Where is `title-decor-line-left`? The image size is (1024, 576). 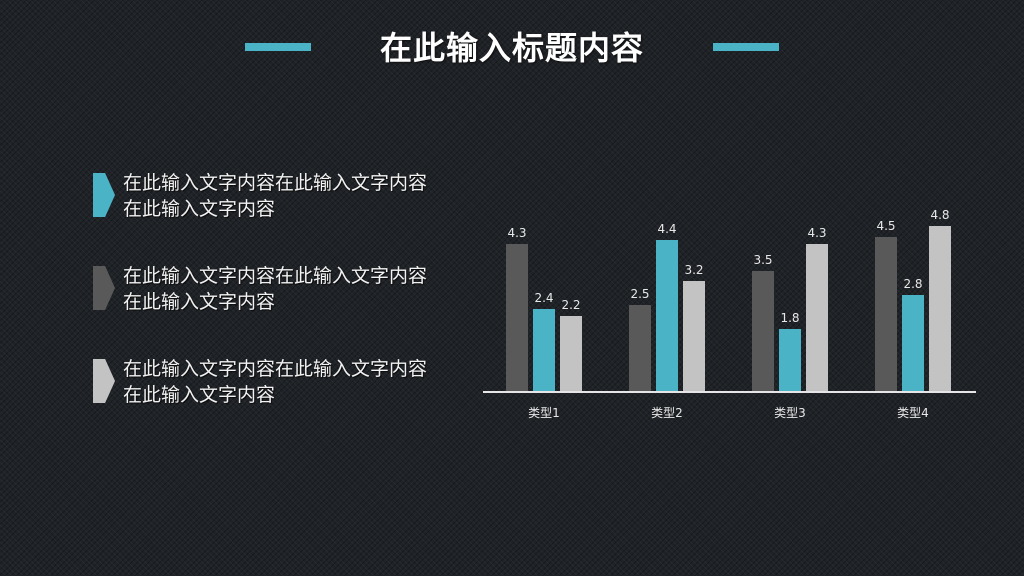
title-decor-line-left is located at coordinates (278, 47).